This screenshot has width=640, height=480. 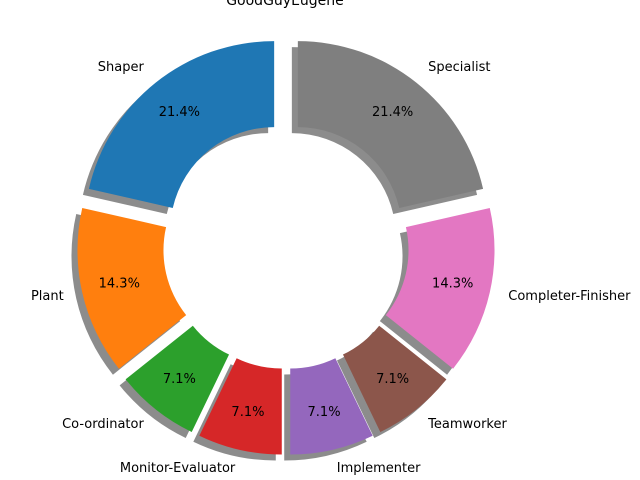 I want to click on slice-percent-plant: 14.3%, so click(x=119, y=284).